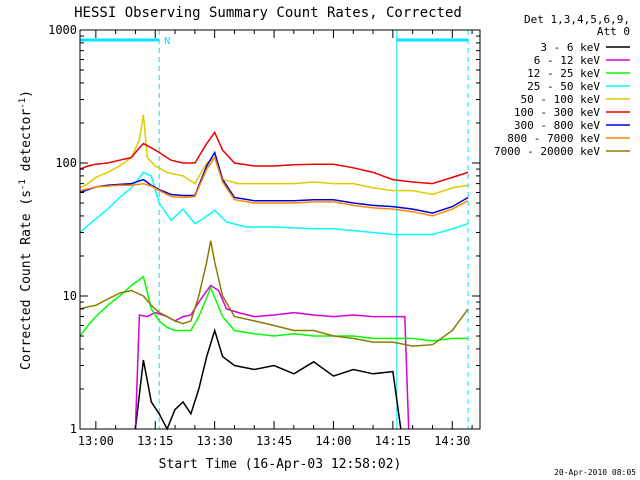 This screenshot has width=640, height=480. I want to click on legend-header-attenuator: Att 0, so click(613, 31).